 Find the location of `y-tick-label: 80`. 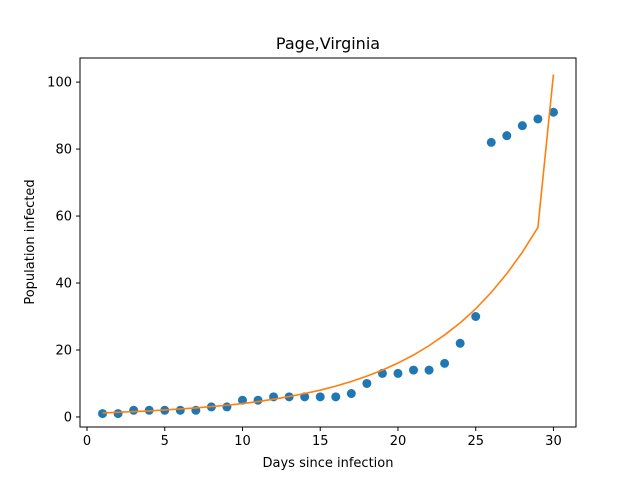

y-tick-label: 80 is located at coordinates (63, 150).